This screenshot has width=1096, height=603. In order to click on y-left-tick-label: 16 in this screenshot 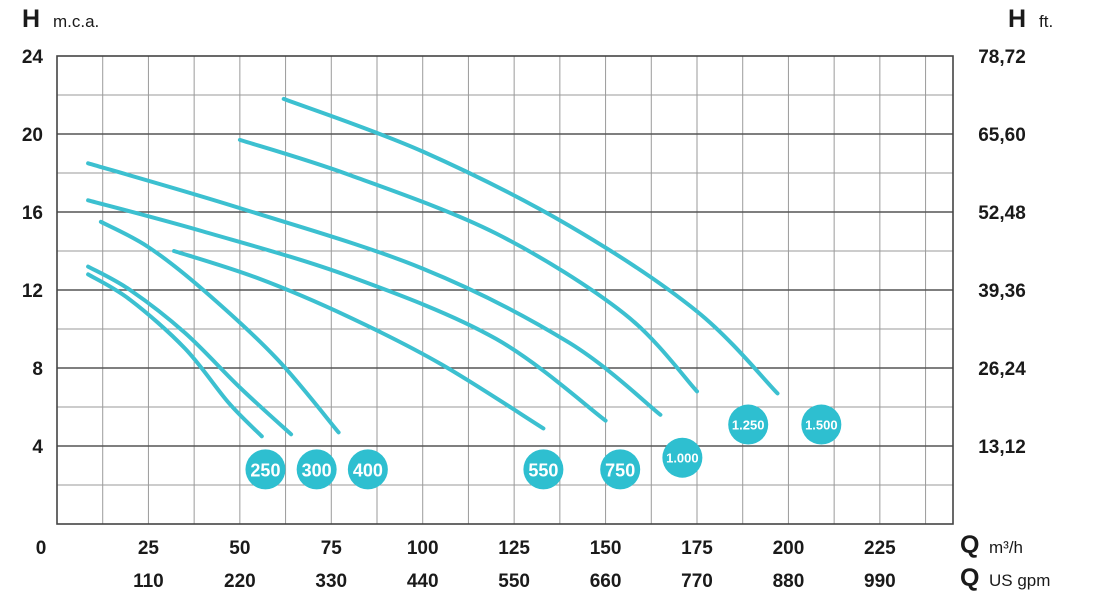, I will do `click(32, 213)`.